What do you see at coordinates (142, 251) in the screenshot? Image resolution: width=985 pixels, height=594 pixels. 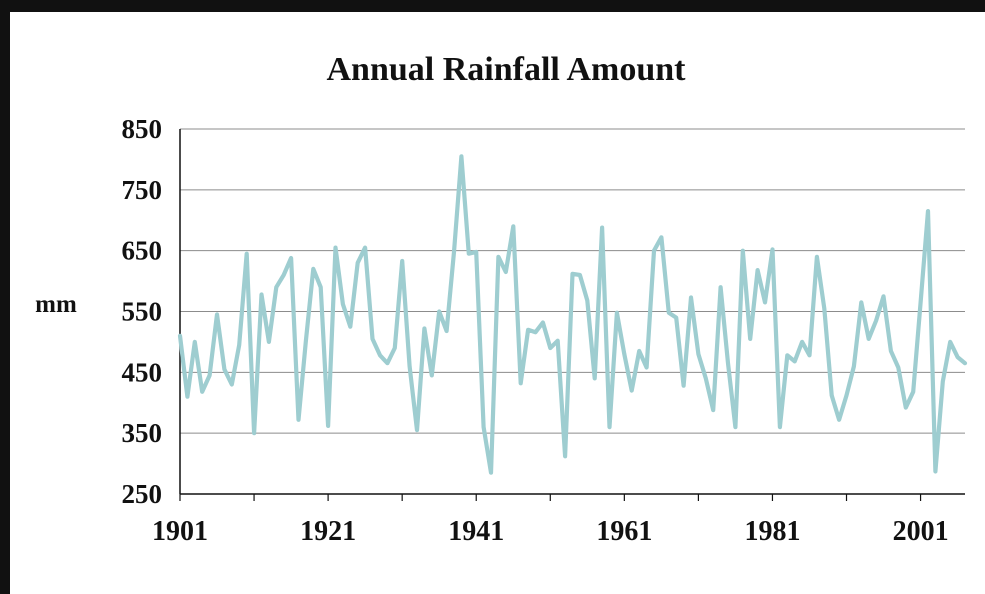 I see `y-tick-label: 650` at bounding box center [142, 251].